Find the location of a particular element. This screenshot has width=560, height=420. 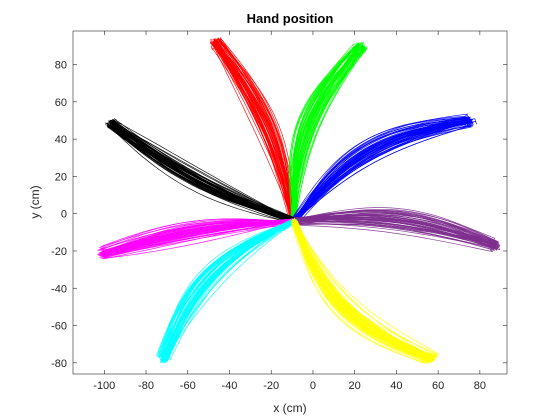

x-tick-label: 0 is located at coordinates (313, 386).